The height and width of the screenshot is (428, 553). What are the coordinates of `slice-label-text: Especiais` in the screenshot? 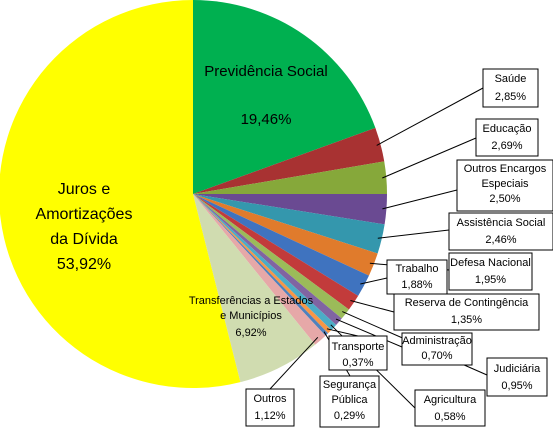 It's located at (505, 184).